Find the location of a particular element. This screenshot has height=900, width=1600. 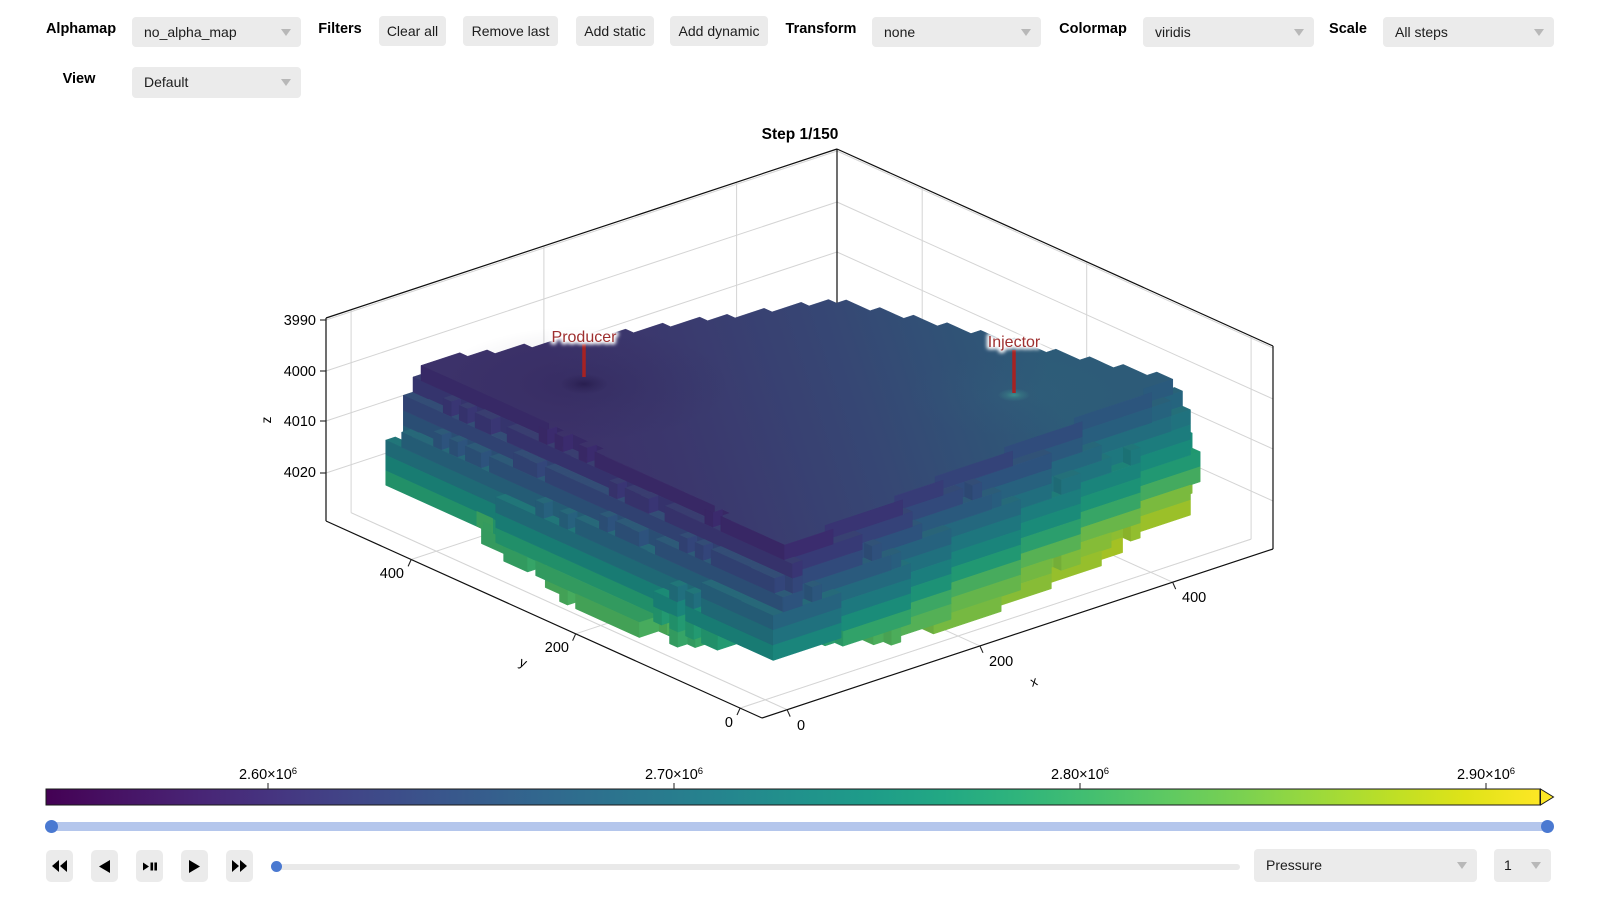

svg-text: 4020 is located at coordinates (300, 473).